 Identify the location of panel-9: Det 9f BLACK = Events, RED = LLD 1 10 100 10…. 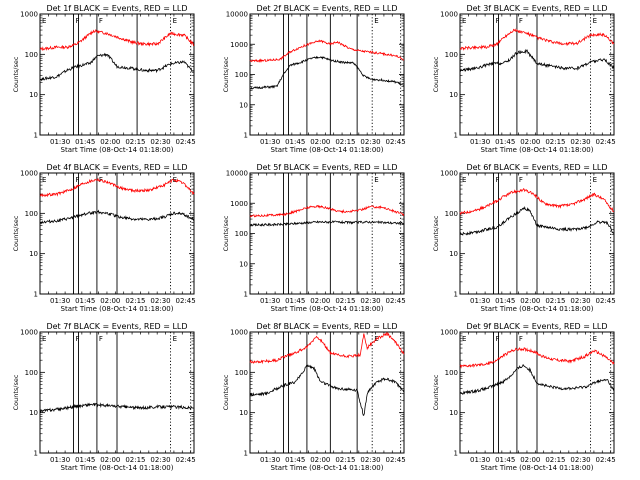
(524, 397).